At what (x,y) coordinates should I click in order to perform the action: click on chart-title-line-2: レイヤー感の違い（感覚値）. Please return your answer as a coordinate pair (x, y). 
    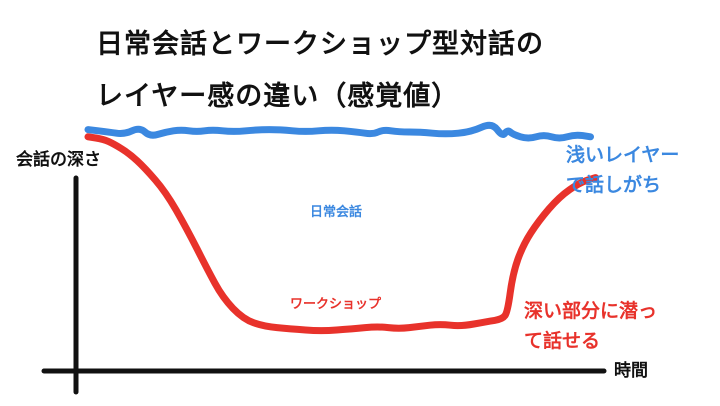
    Looking at the image, I should click on (278, 96).